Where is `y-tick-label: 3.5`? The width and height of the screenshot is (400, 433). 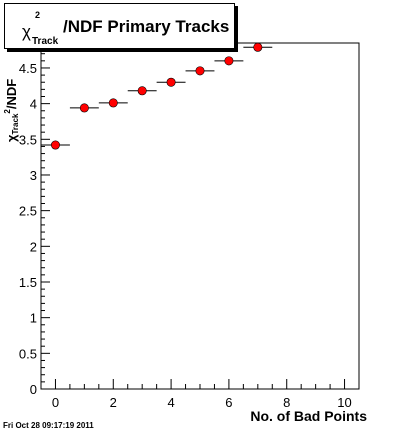 y-tick-label: 3.5 is located at coordinates (28, 139).